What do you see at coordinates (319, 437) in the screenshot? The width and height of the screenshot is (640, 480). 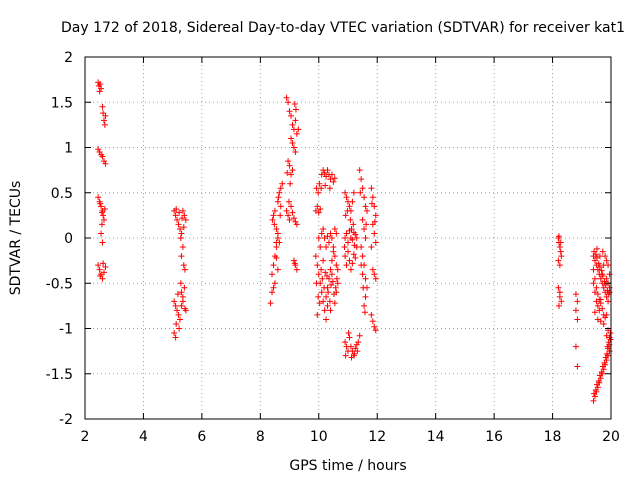 I see `x-tick-label: 10` at bounding box center [319, 437].